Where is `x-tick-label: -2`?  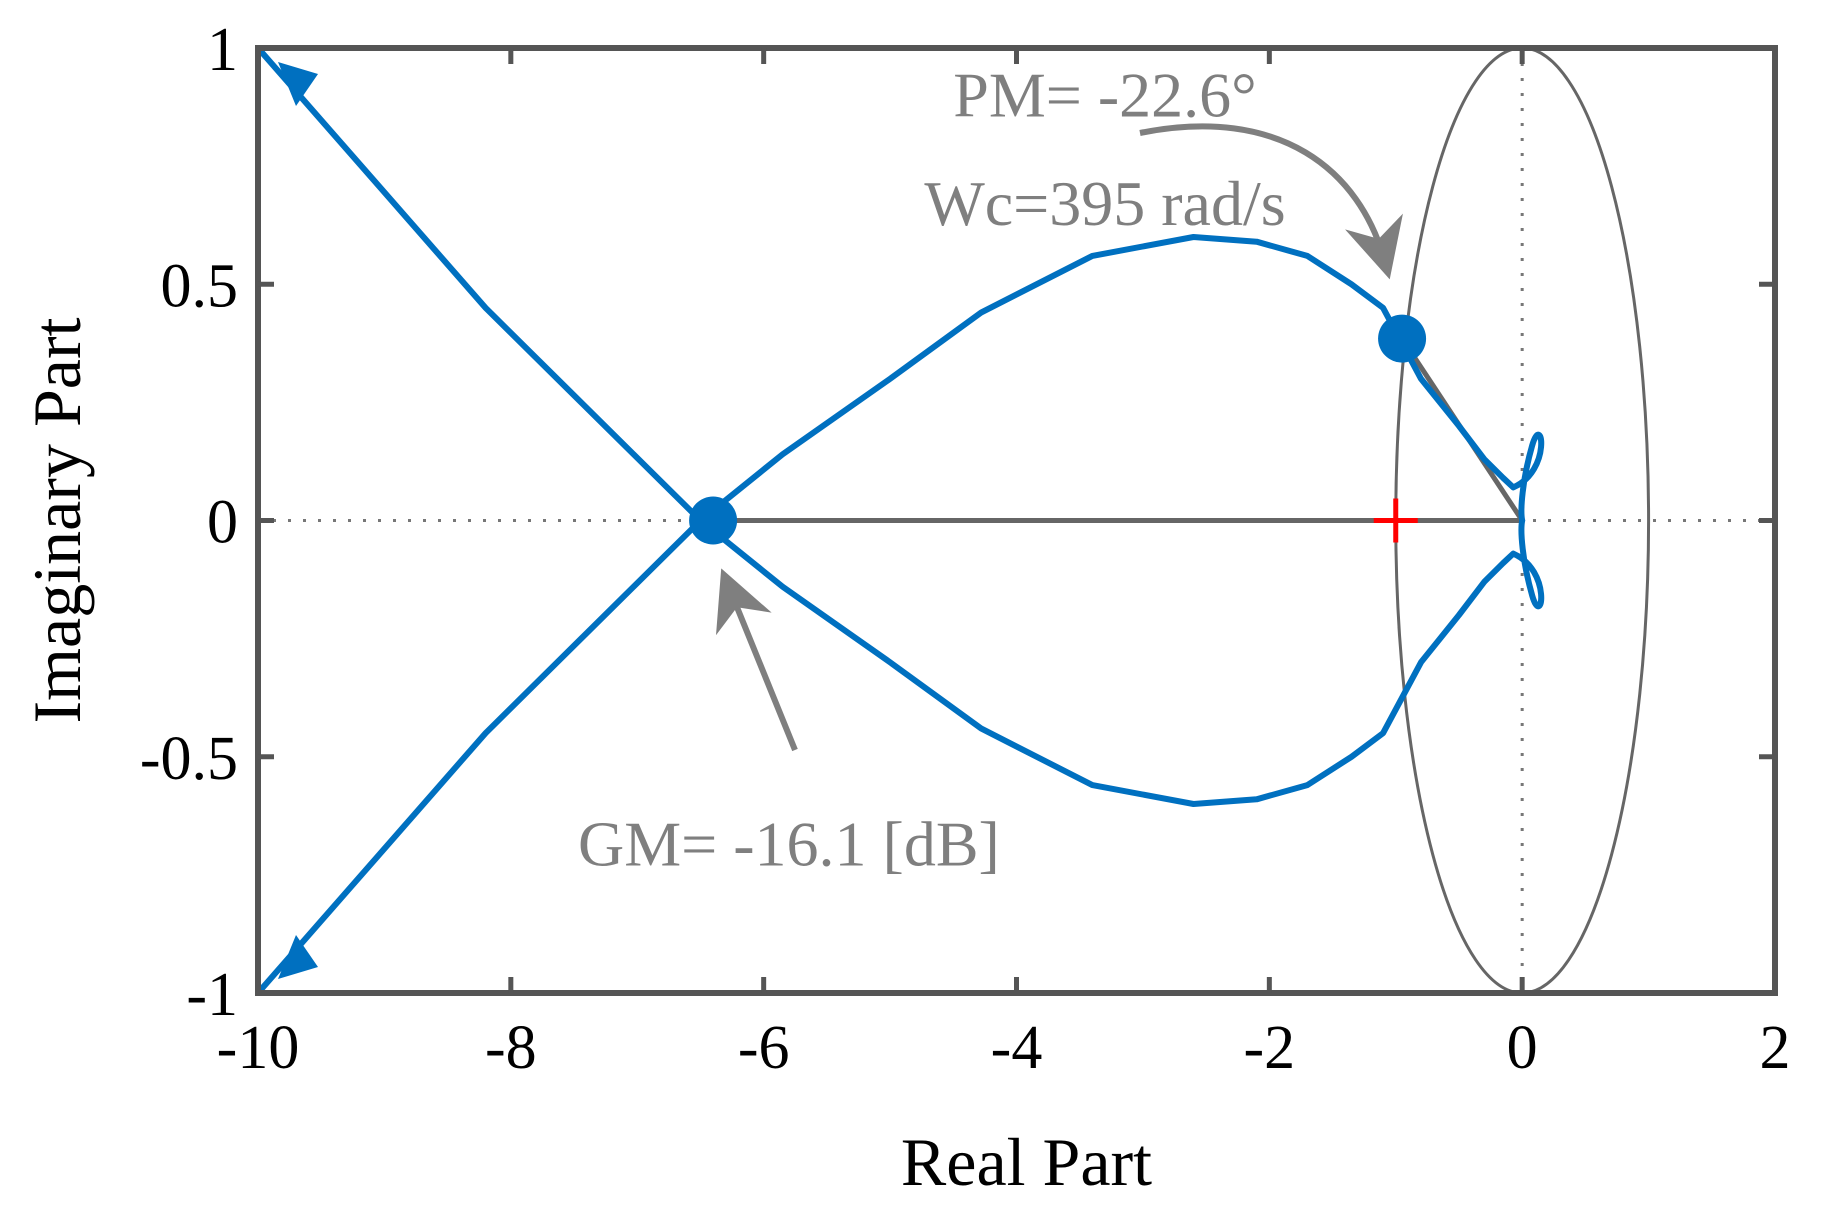
x-tick-label: -2 is located at coordinates (1270, 1048).